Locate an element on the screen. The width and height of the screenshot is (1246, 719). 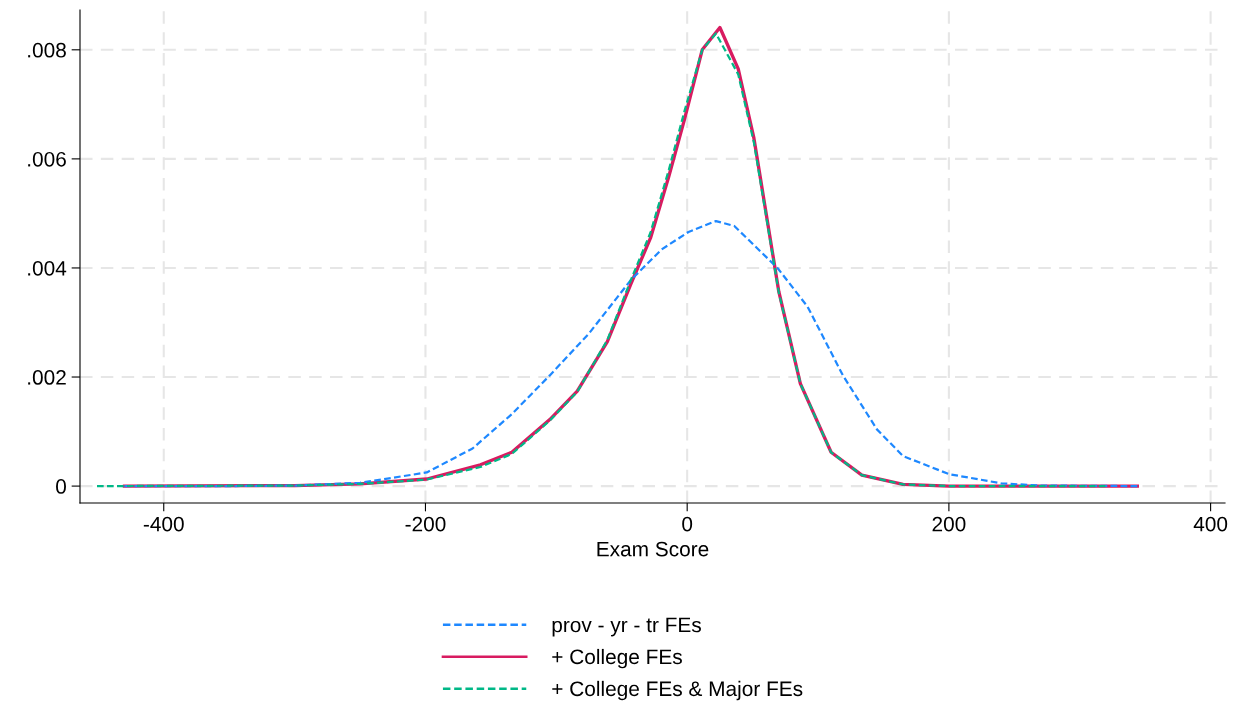
x-tick-label: 0 is located at coordinates (687, 524).